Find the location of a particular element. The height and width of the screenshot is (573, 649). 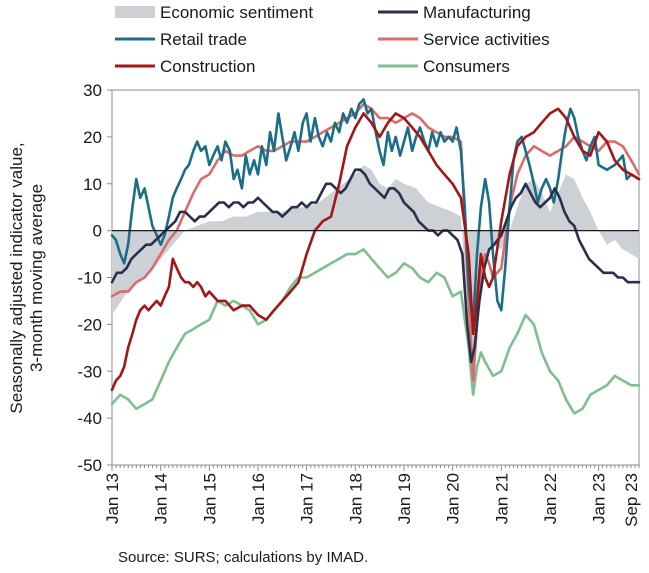

x-tick-label: Jan 18 is located at coordinates (355, 498).